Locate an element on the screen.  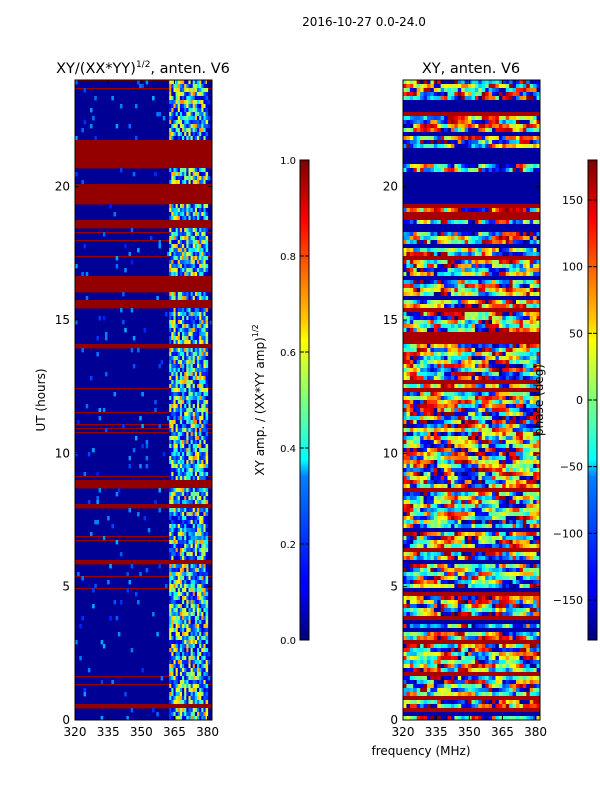
amplitude-colorbar-label: XY amp. / (XX*YY amp)1/2 is located at coordinates (259, 399).